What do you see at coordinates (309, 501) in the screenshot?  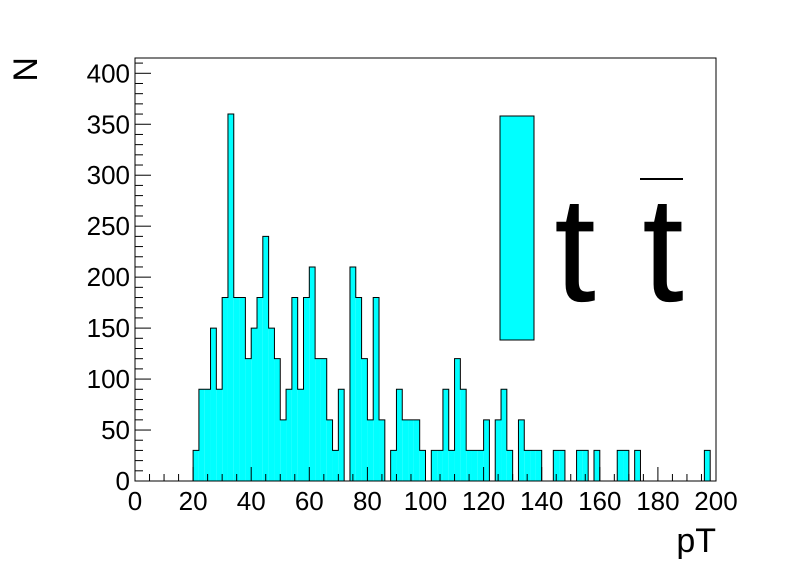 I see `x-tick-label: 60` at bounding box center [309, 501].